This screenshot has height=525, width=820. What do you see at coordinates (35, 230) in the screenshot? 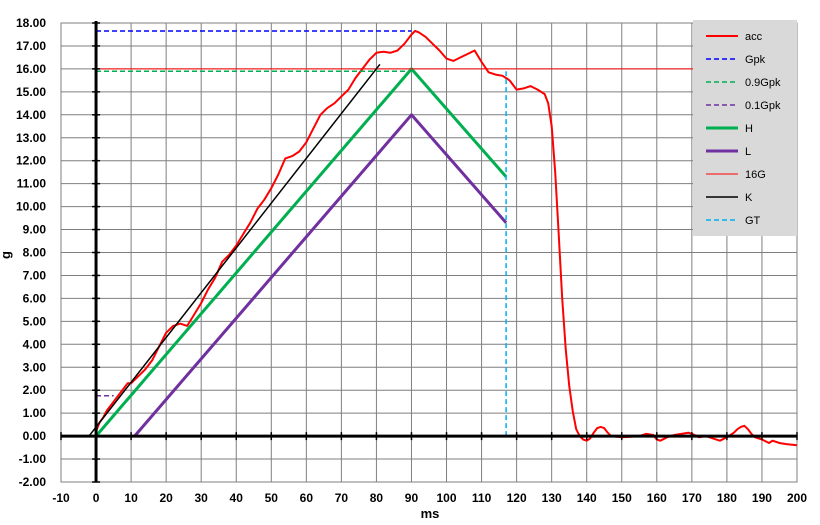
I see `y-tick-label: 9.00` at bounding box center [35, 230].